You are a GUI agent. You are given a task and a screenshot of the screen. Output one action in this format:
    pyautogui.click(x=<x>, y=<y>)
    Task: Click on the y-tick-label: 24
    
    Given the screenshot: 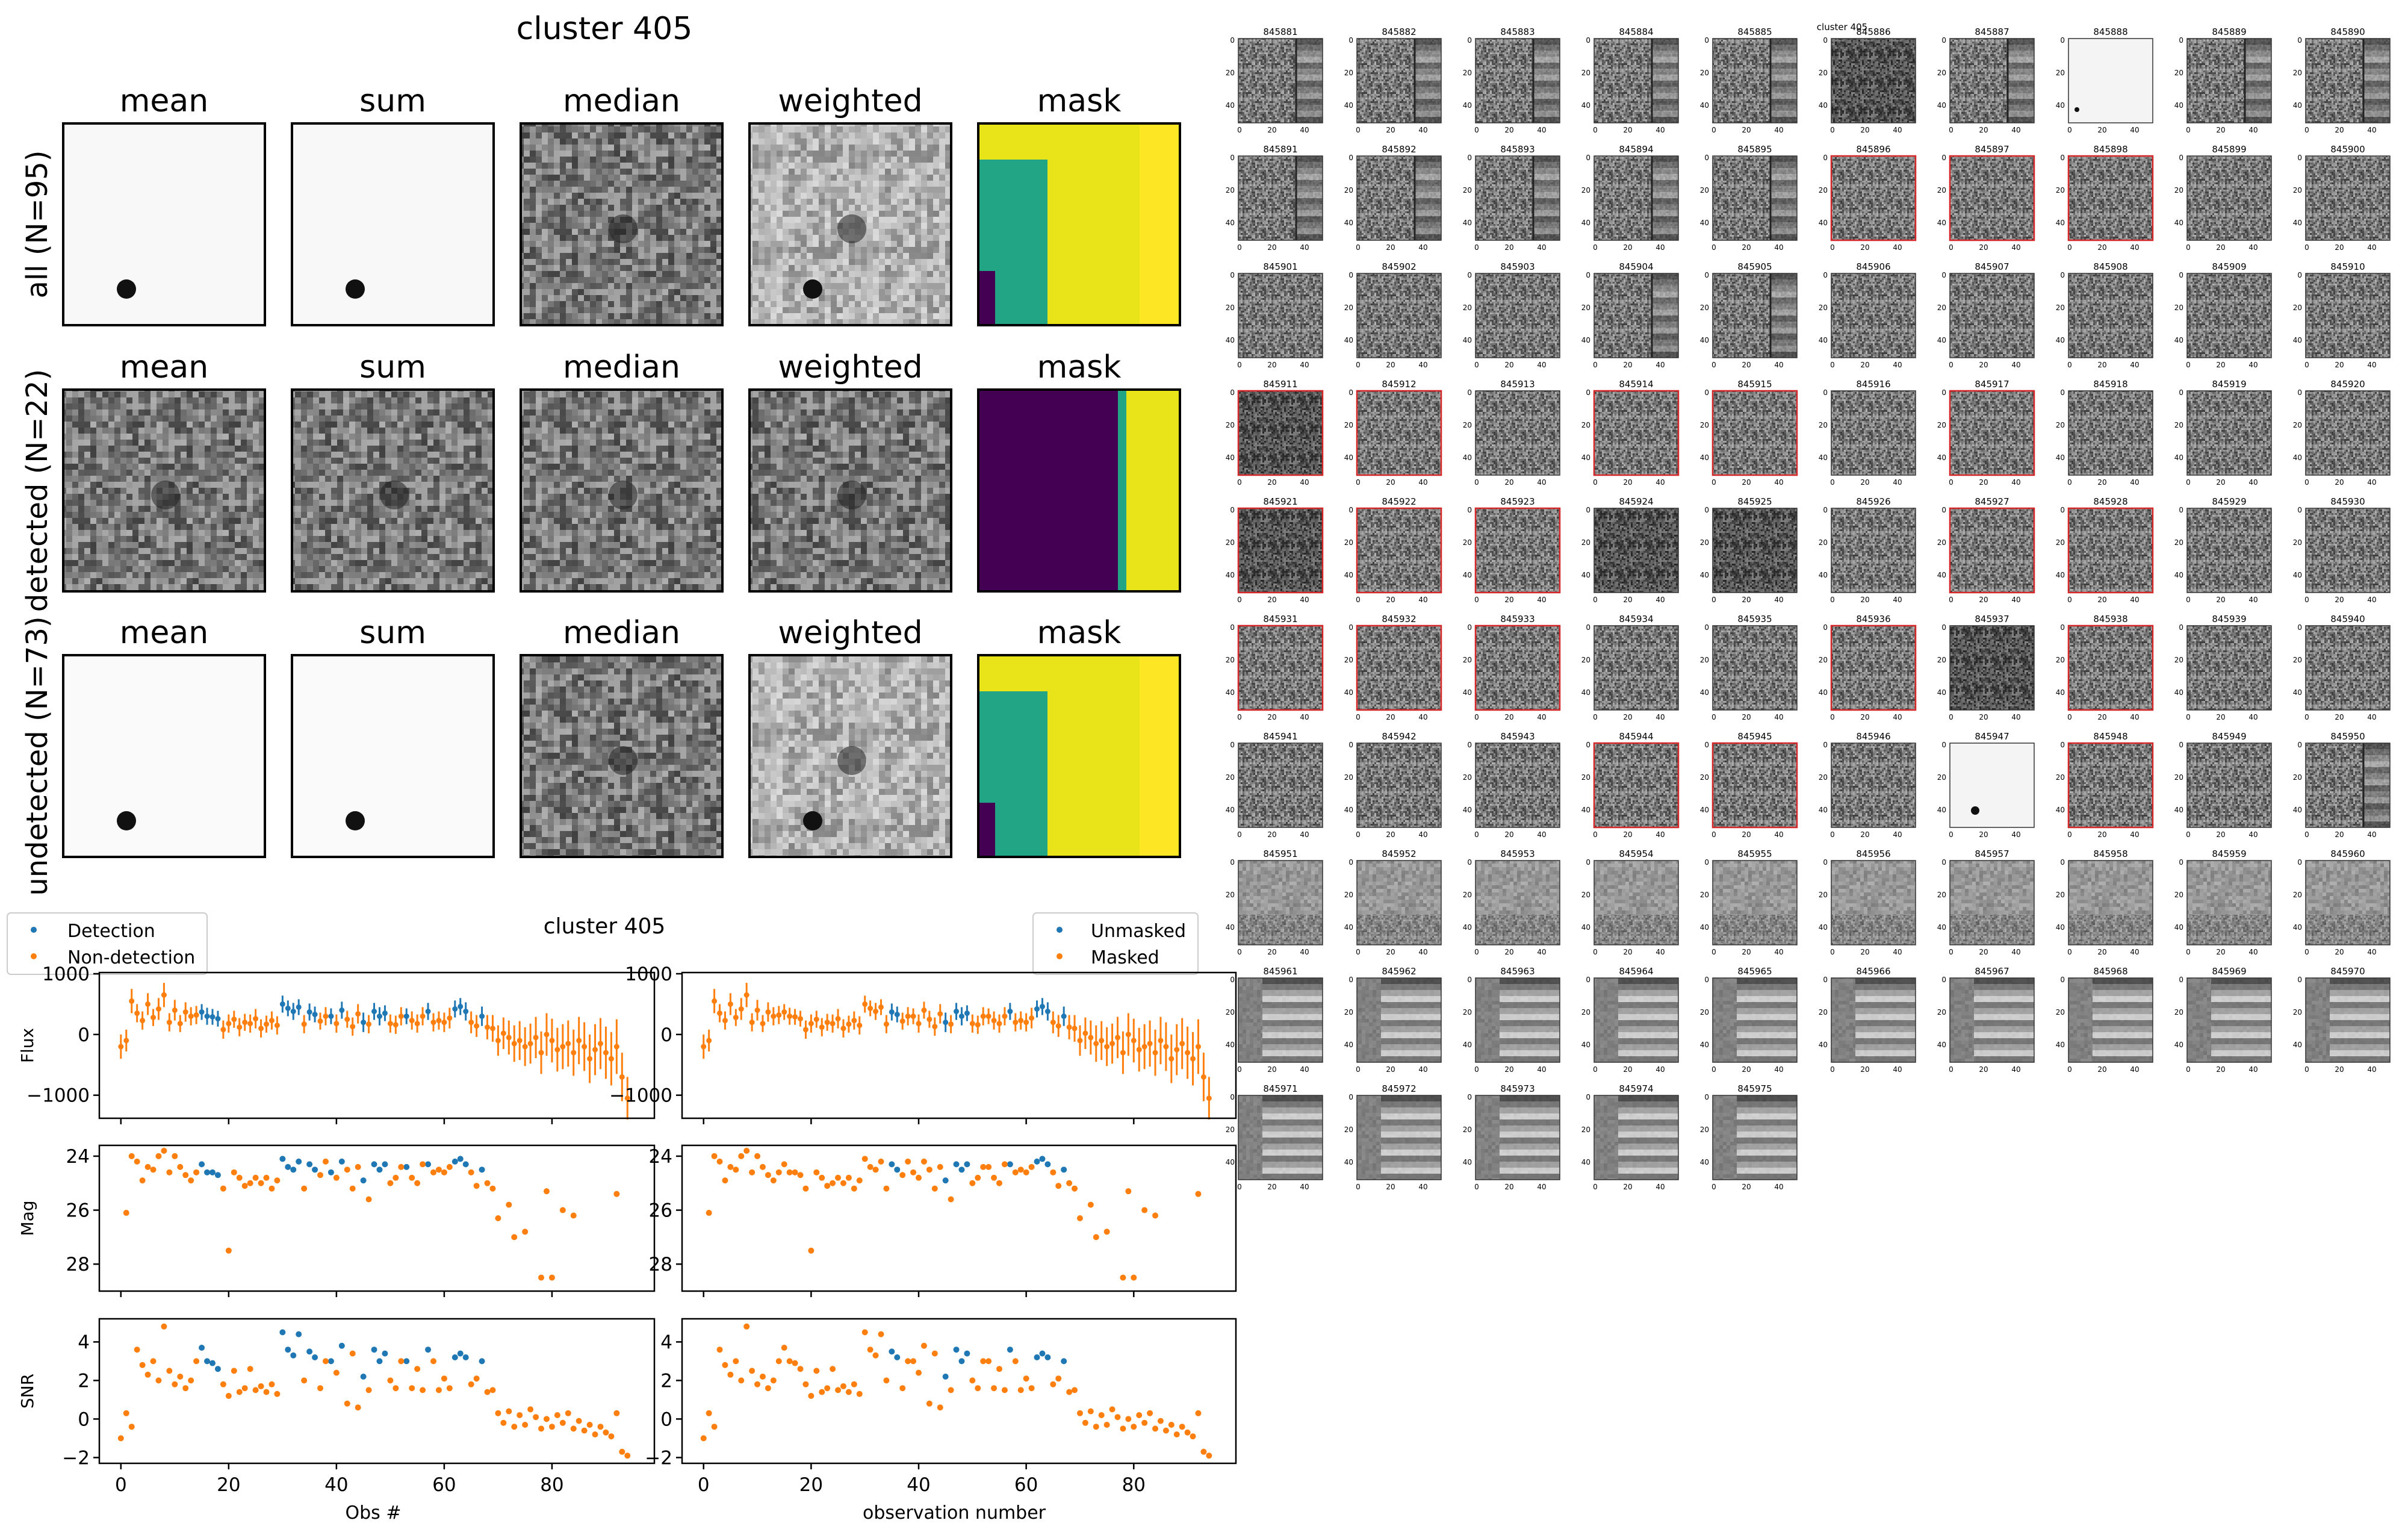 What is the action you would take?
    pyautogui.click(x=78, y=1157)
    